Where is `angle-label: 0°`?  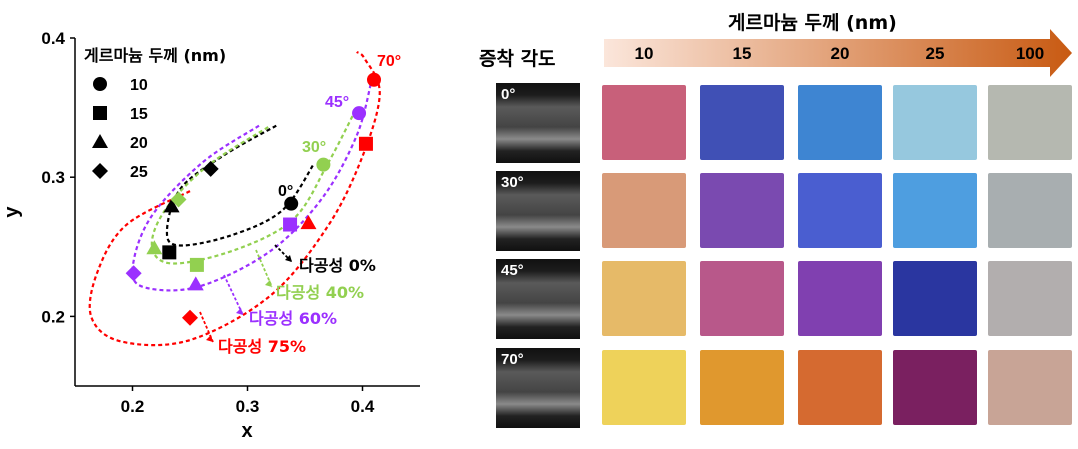 angle-label: 0° is located at coordinates (285, 191).